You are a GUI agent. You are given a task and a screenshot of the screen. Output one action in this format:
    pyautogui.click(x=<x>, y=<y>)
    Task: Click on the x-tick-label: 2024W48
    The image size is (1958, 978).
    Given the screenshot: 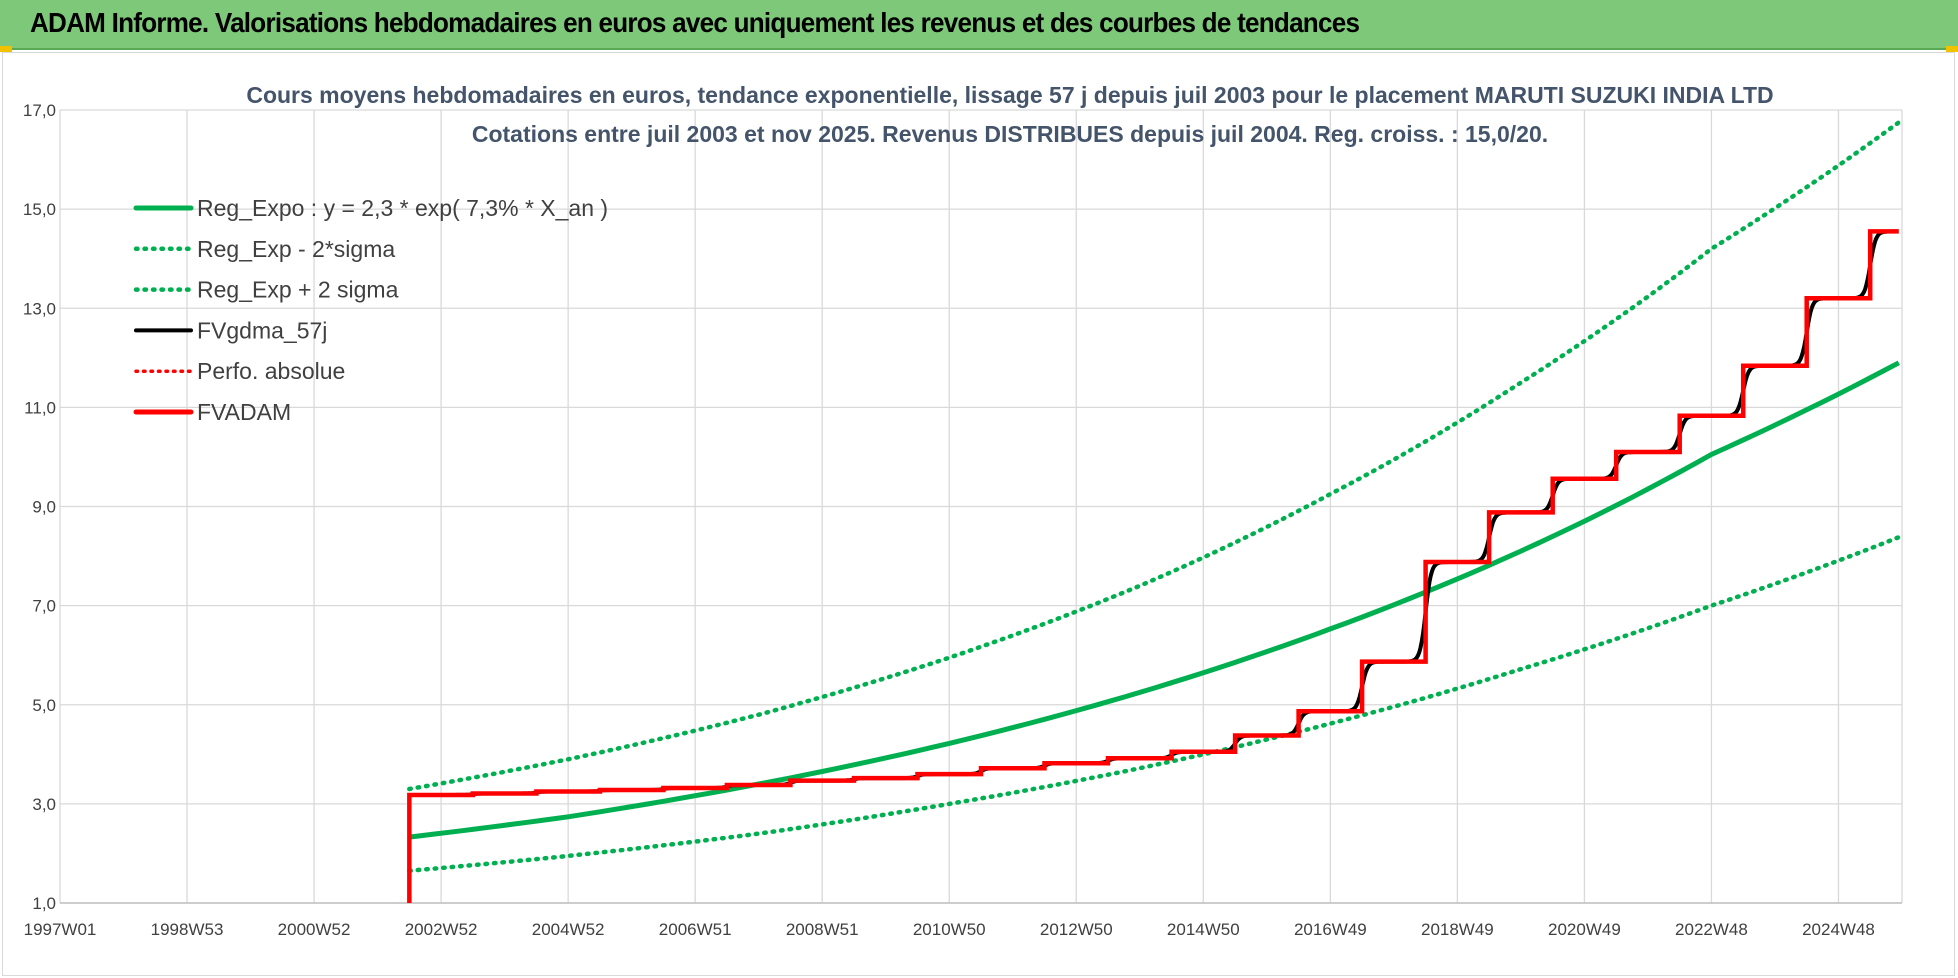 What is the action you would take?
    pyautogui.click(x=1838, y=929)
    